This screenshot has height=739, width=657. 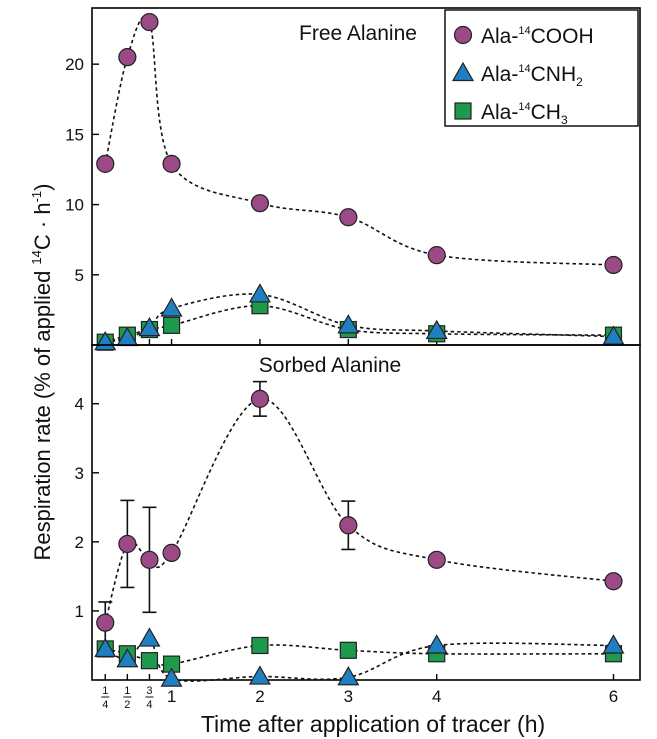 I want to click on y-tick-label-free: 20, so click(x=74, y=64).